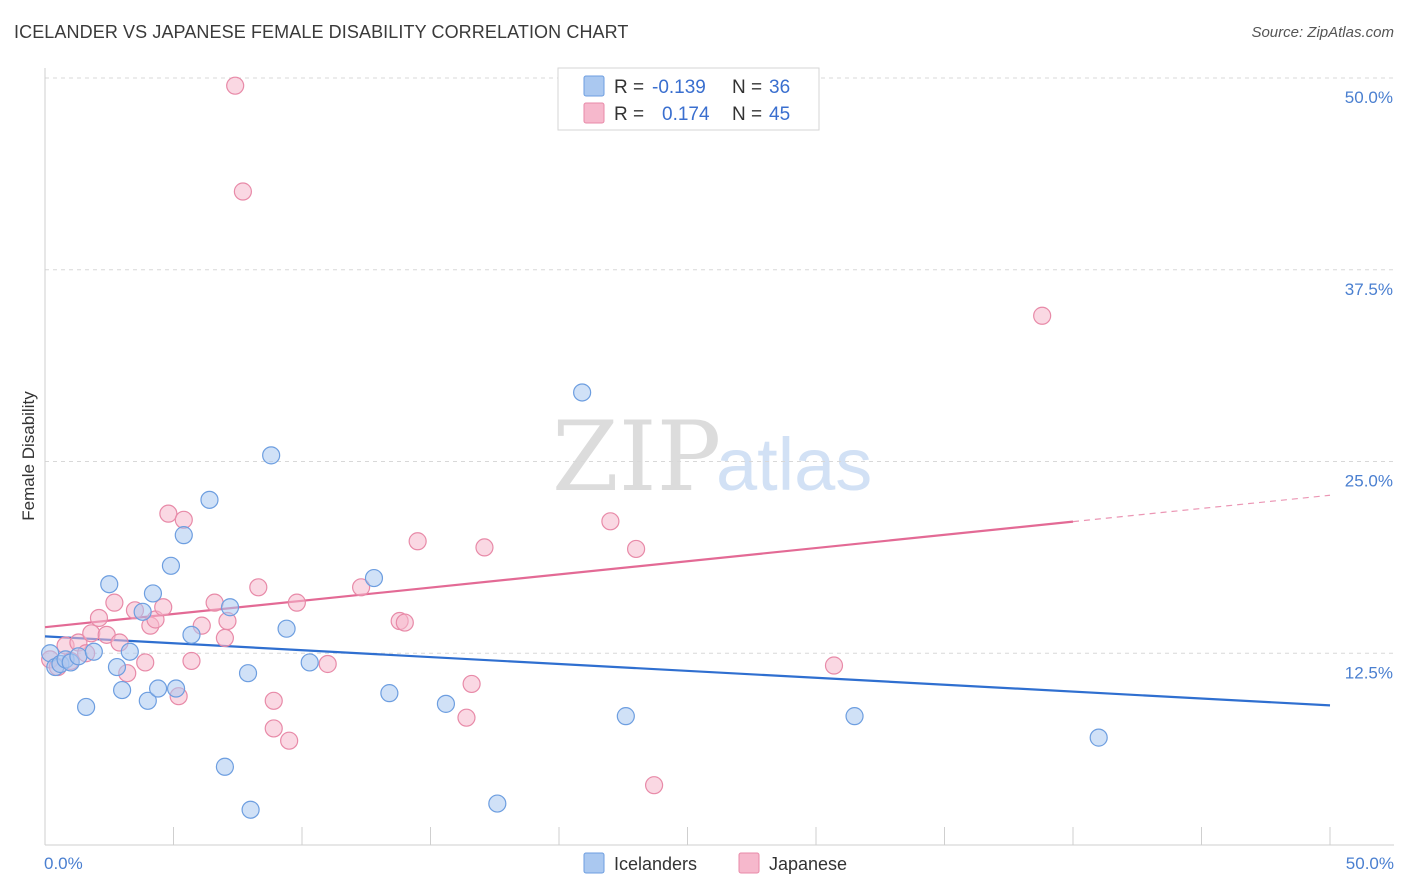 The width and height of the screenshot is (1406, 892). Describe the element at coordinates (747, 114) in the screenshot. I see `legend-n-label-2: N =` at that location.